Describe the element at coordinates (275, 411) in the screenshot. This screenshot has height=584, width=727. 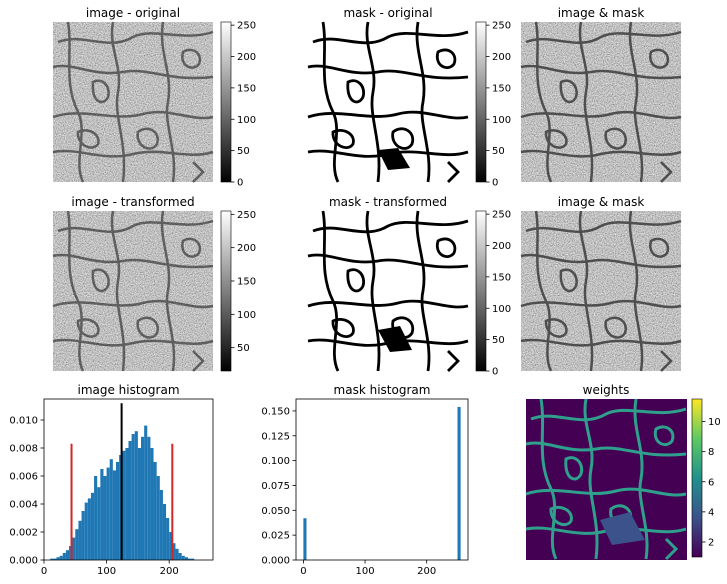
I see `y-tick-label: 0.150` at that location.